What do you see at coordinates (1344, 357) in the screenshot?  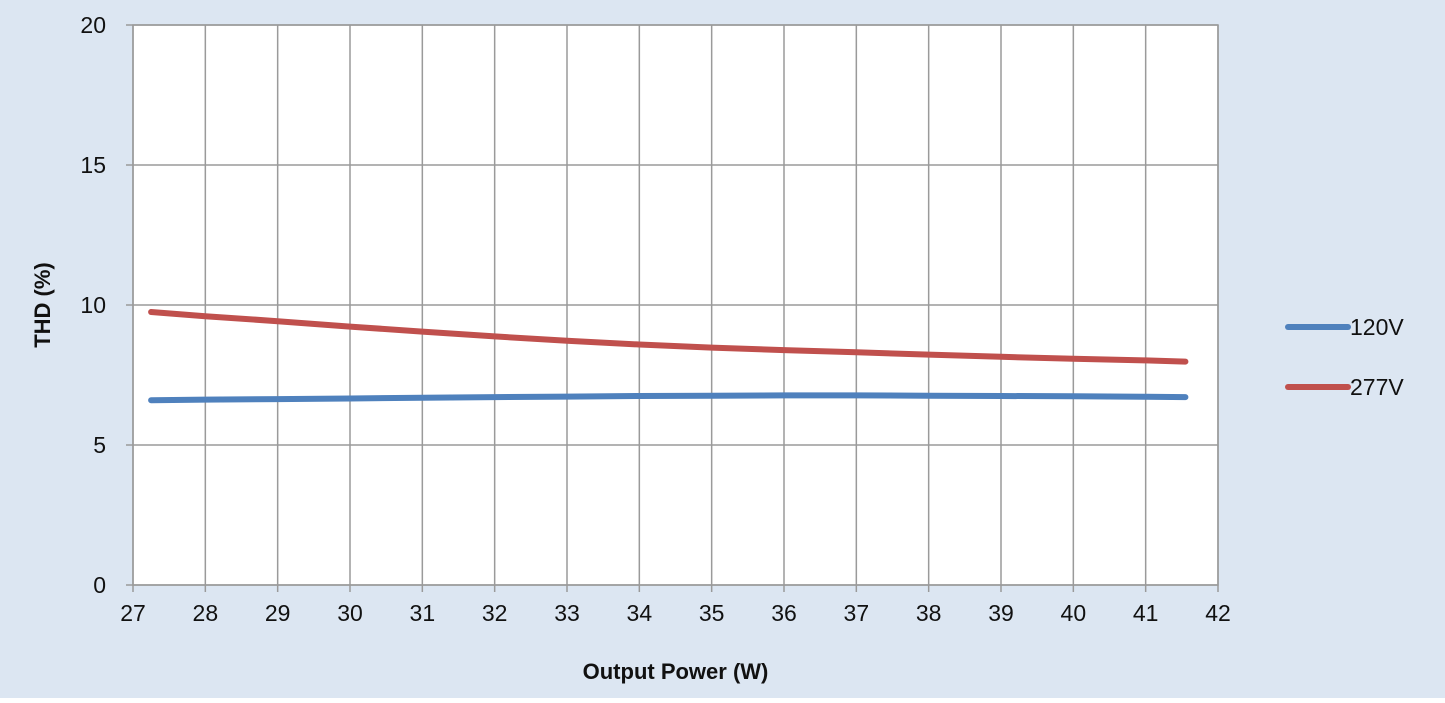 I see `legend: 120V 277V` at bounding box center [1344, 357].